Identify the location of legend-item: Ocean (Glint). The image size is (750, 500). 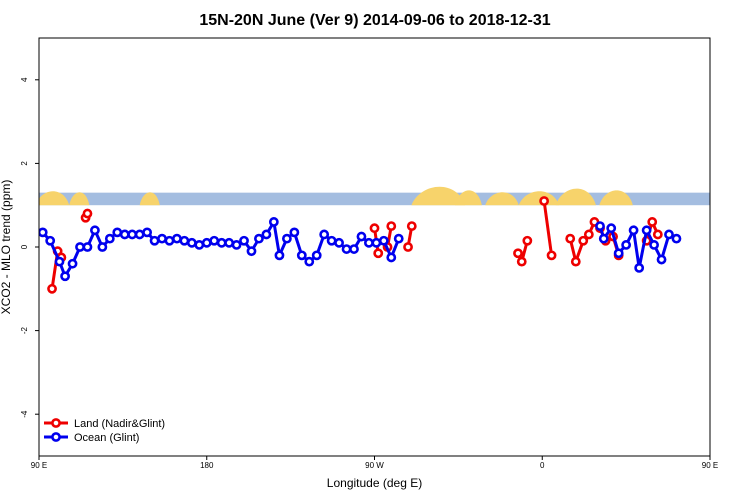
(91, 438).